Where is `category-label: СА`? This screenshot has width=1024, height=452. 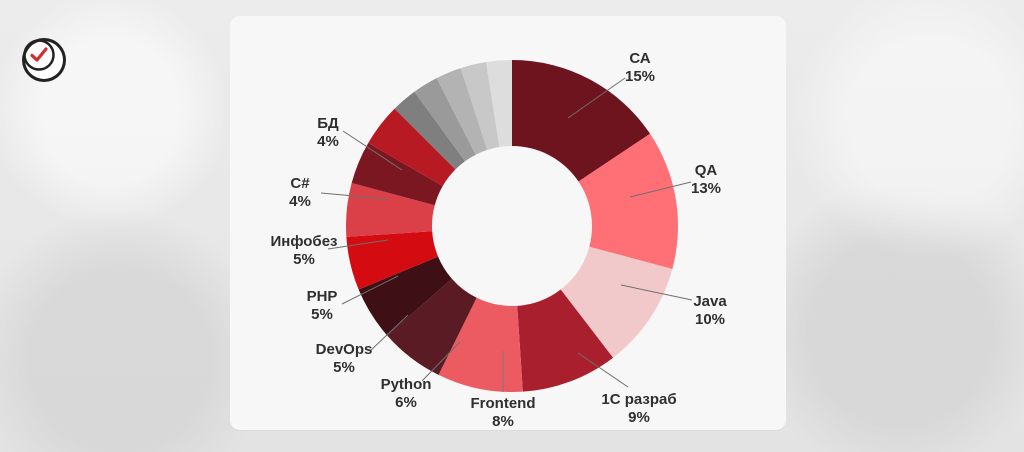
category-label: СА is located at coordinates (639, 58).